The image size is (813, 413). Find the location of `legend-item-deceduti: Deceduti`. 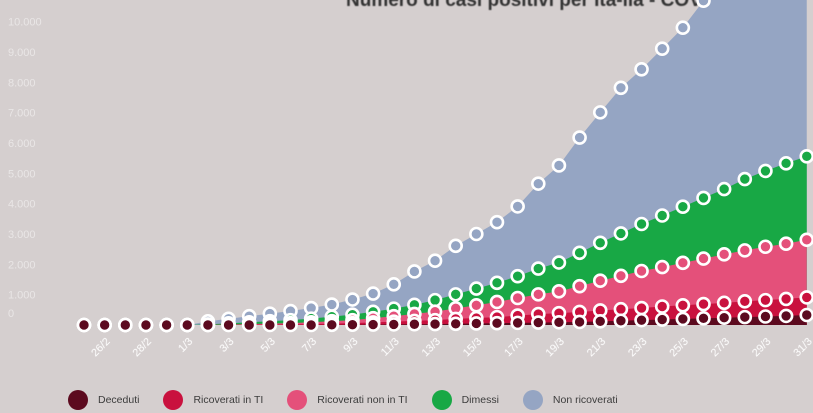

legend-item-deceduti: Deceduti is located at coordinates (100, 400).